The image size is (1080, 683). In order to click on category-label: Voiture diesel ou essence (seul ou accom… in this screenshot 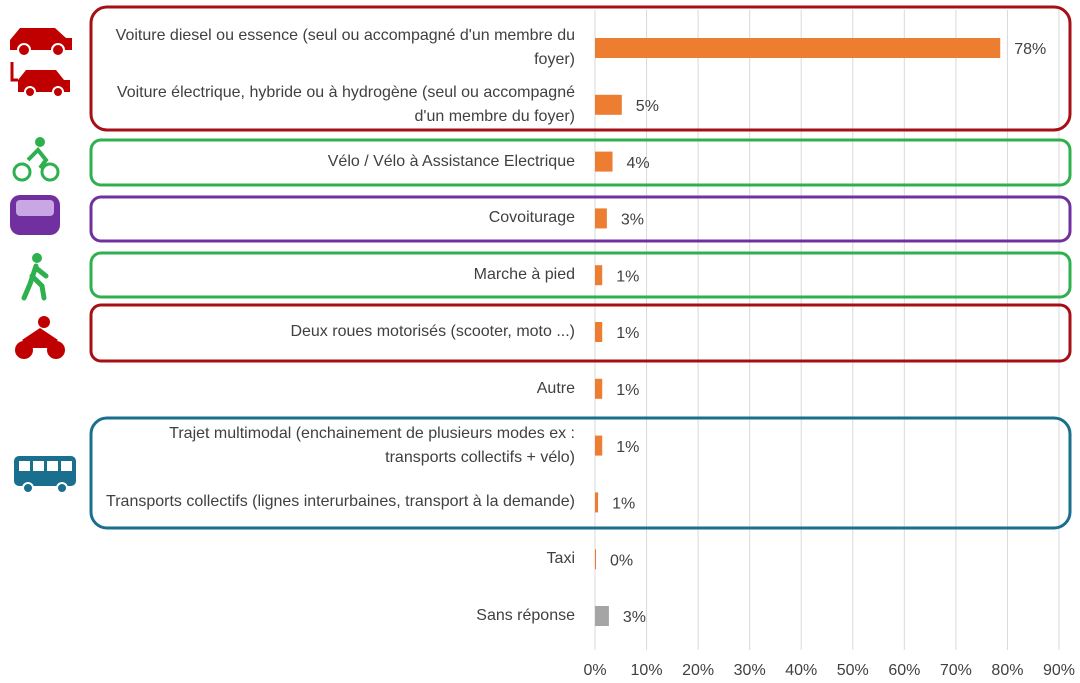, I will do `click(345, 47)`.